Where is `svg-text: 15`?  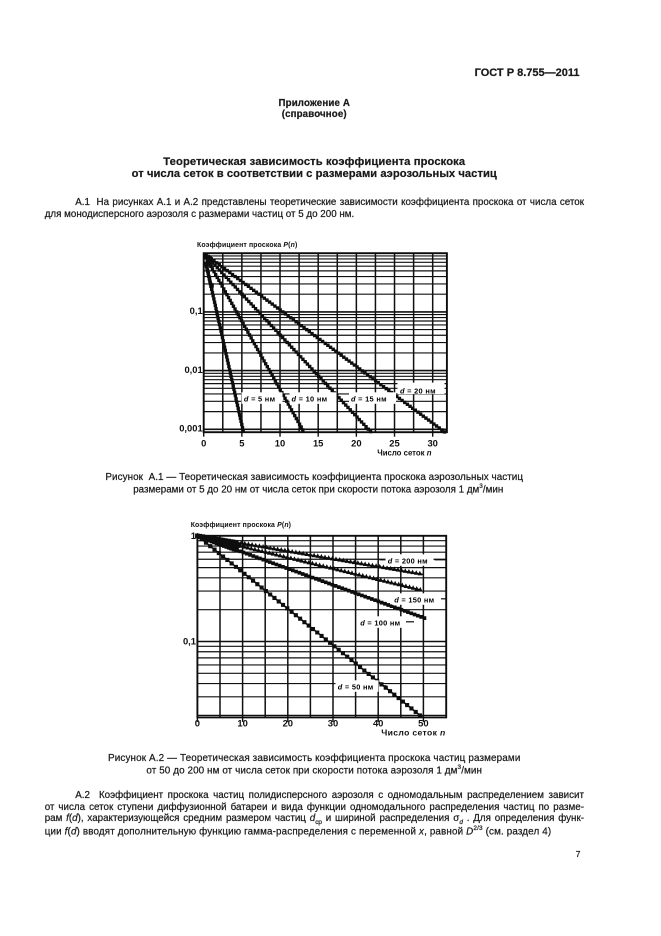 svg-text: 15 is located at coordinates (318, 442).